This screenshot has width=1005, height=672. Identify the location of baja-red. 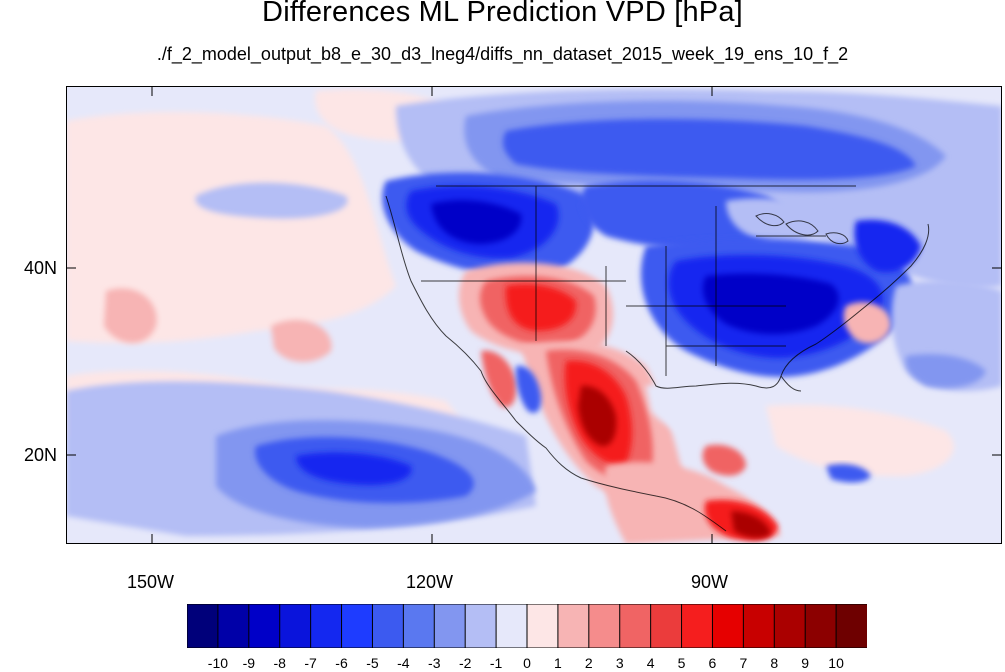
(499, 379).